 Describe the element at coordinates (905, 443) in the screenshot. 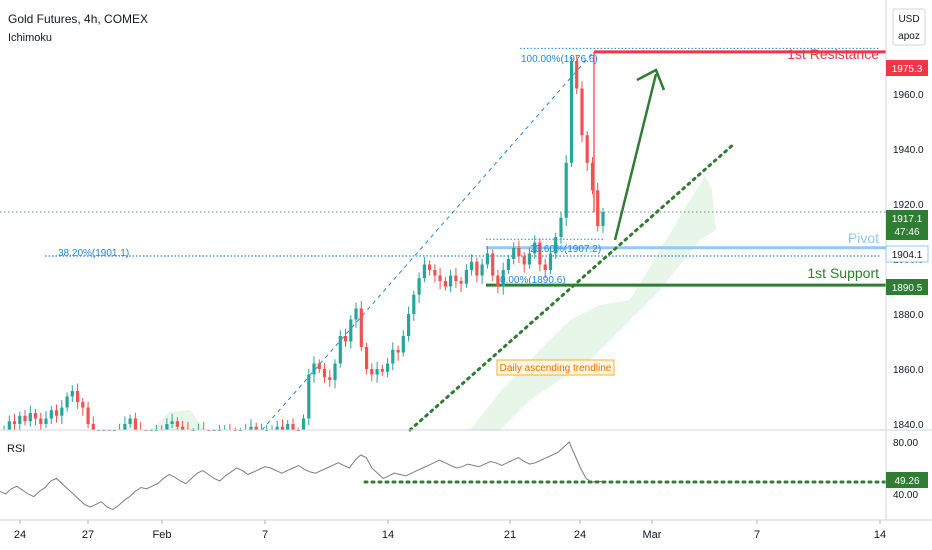

I see `rsi-tick-label: 80.00` at that location.